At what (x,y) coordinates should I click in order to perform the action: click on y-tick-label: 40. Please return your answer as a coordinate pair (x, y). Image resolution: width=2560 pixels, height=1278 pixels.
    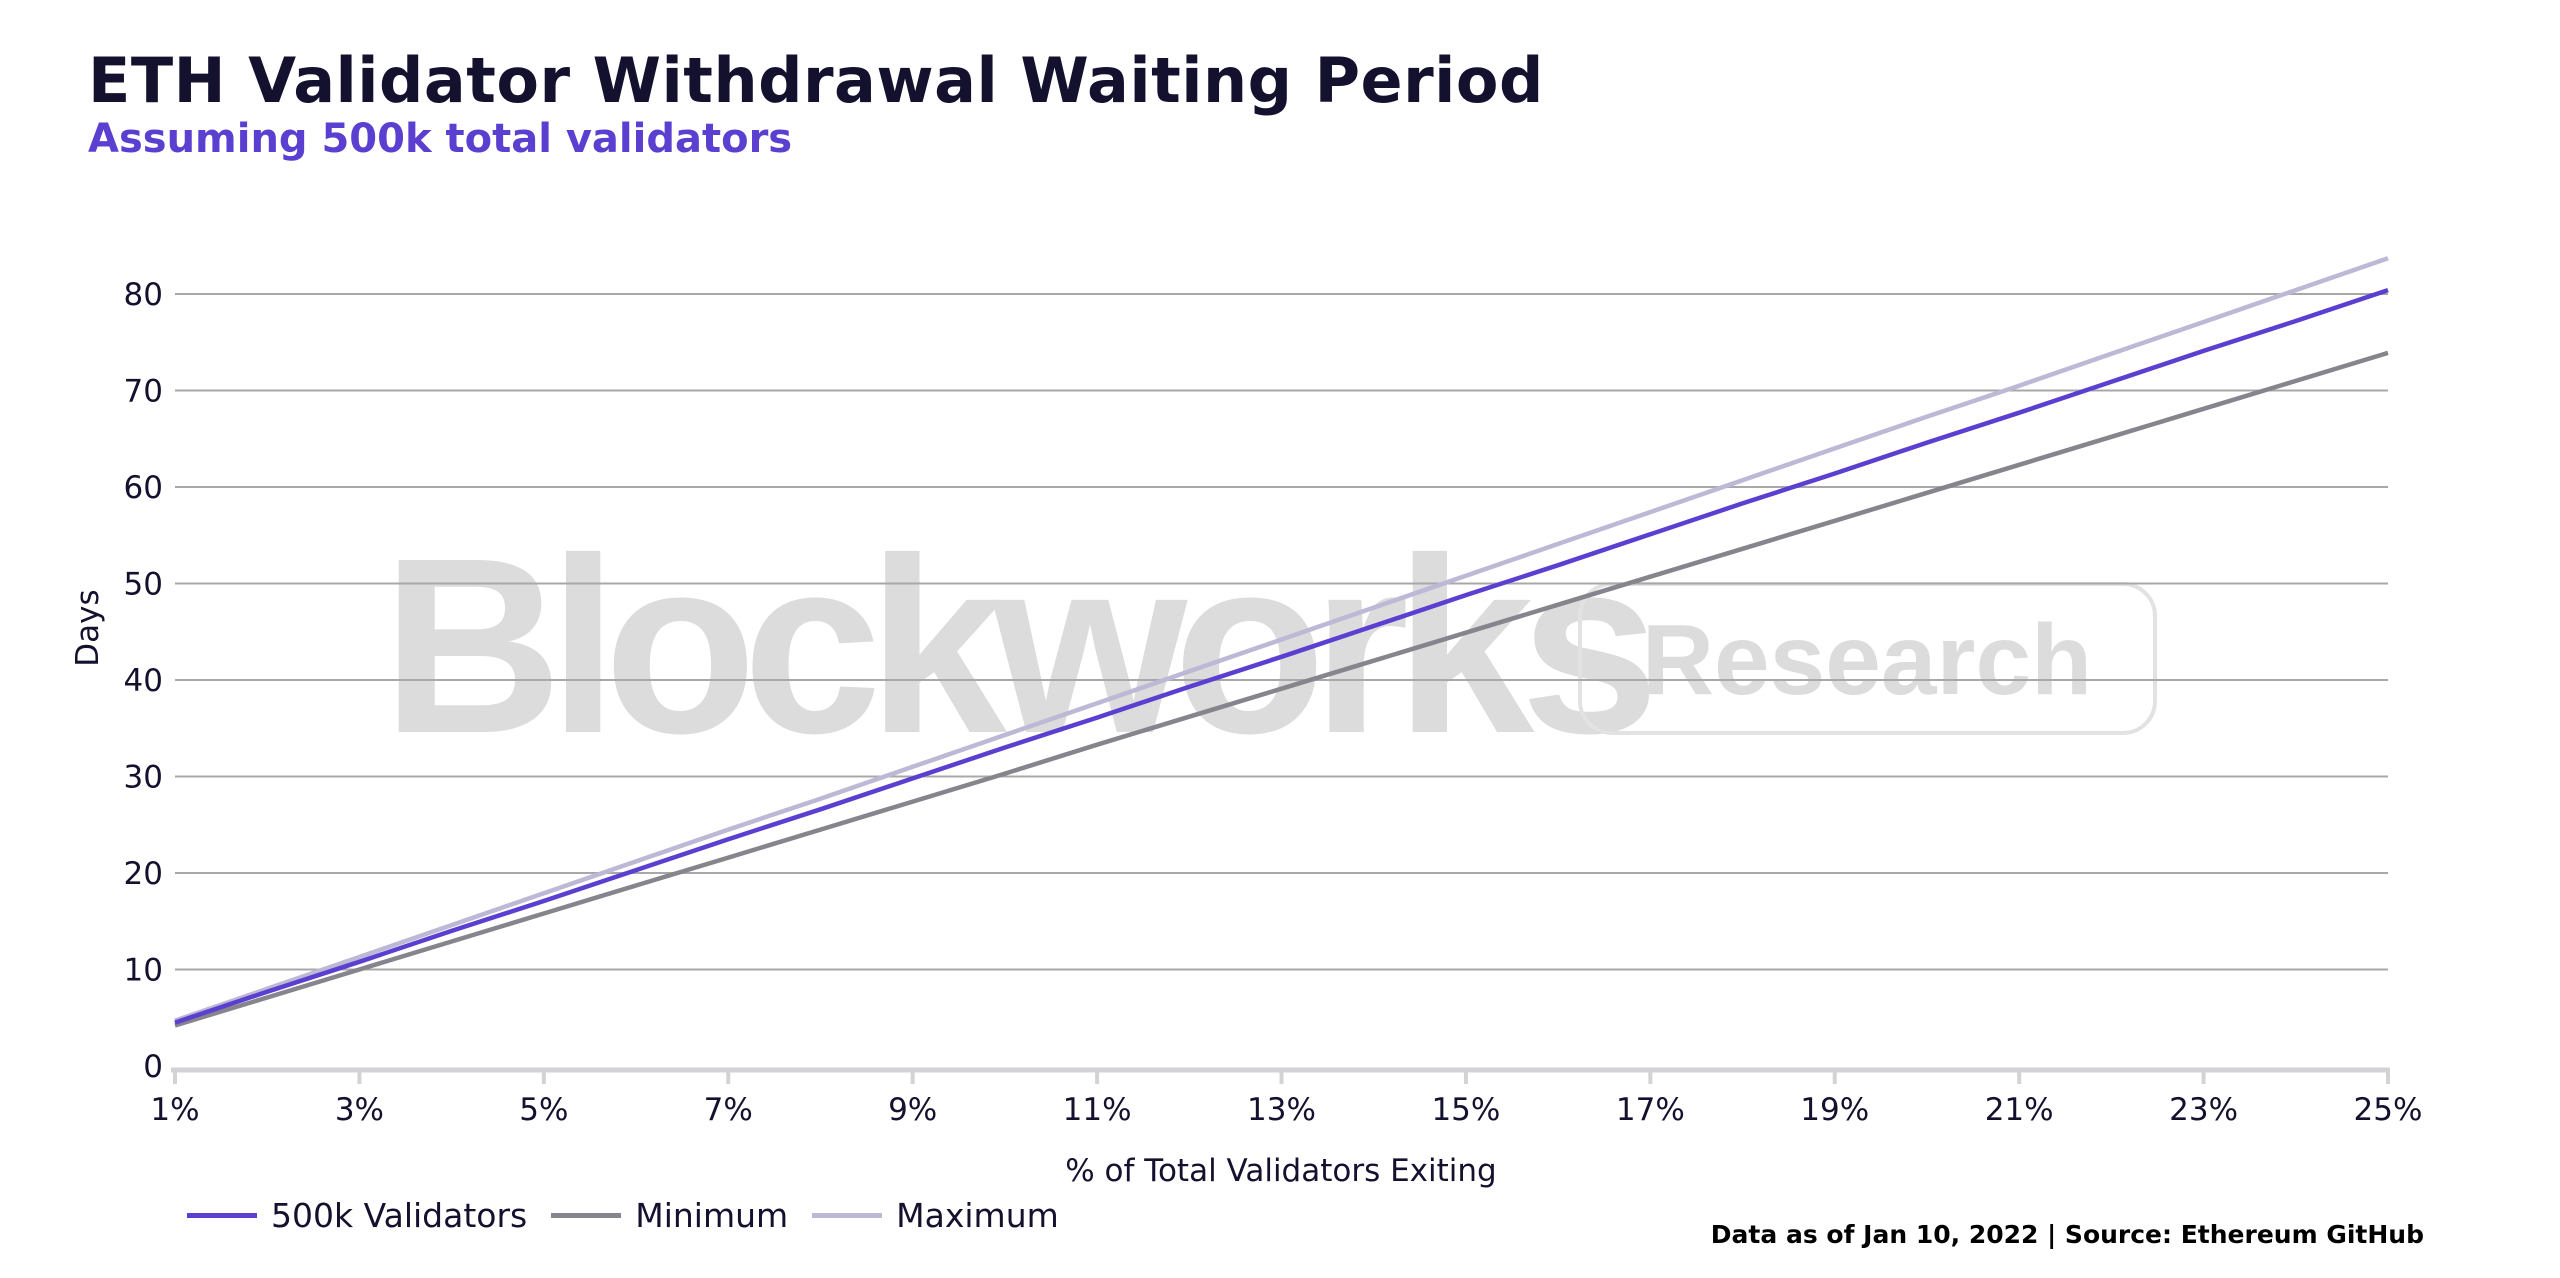
    Looking at the image, I should click on (143, 681).